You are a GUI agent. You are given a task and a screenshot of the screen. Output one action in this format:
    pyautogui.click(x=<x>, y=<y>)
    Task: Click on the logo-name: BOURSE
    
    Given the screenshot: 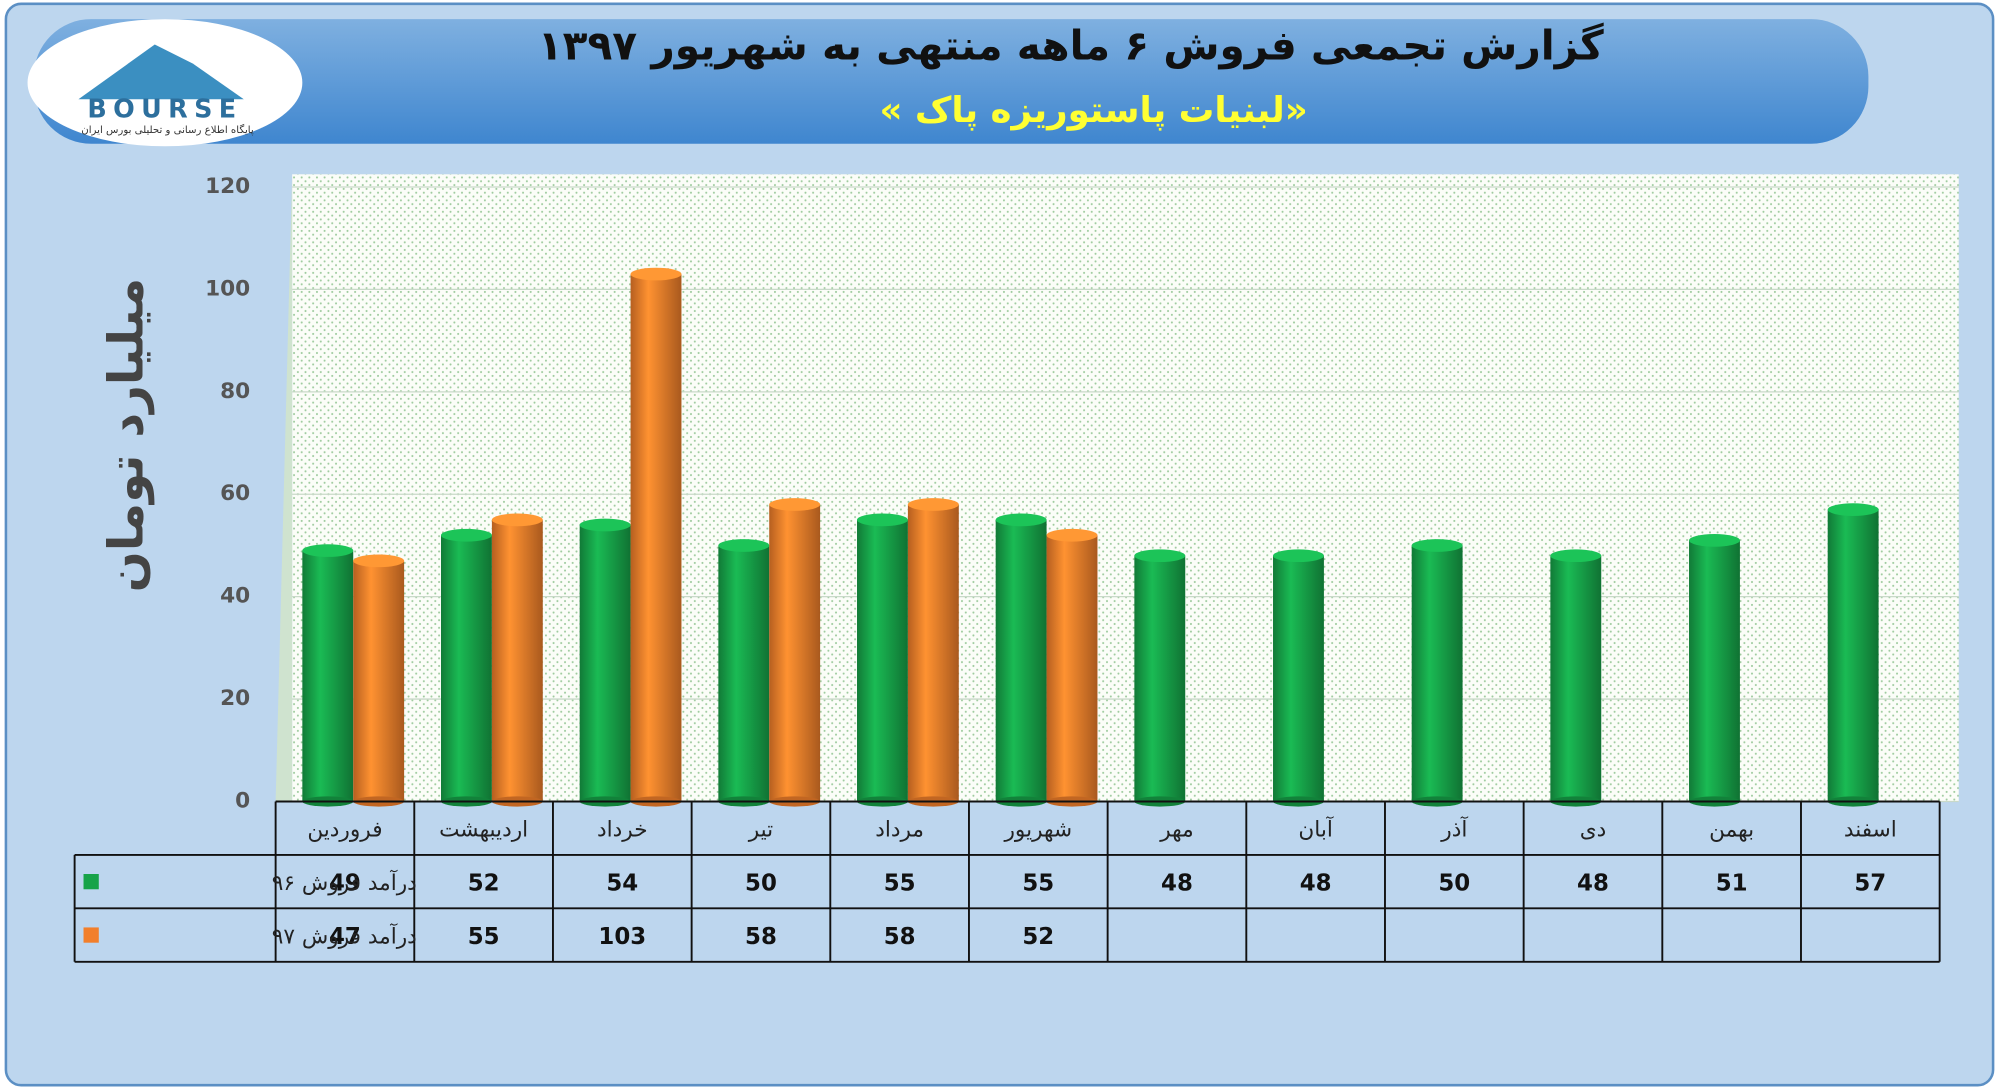 What is the action you would take?
    pyautogui.click(x=164, y=109)
    